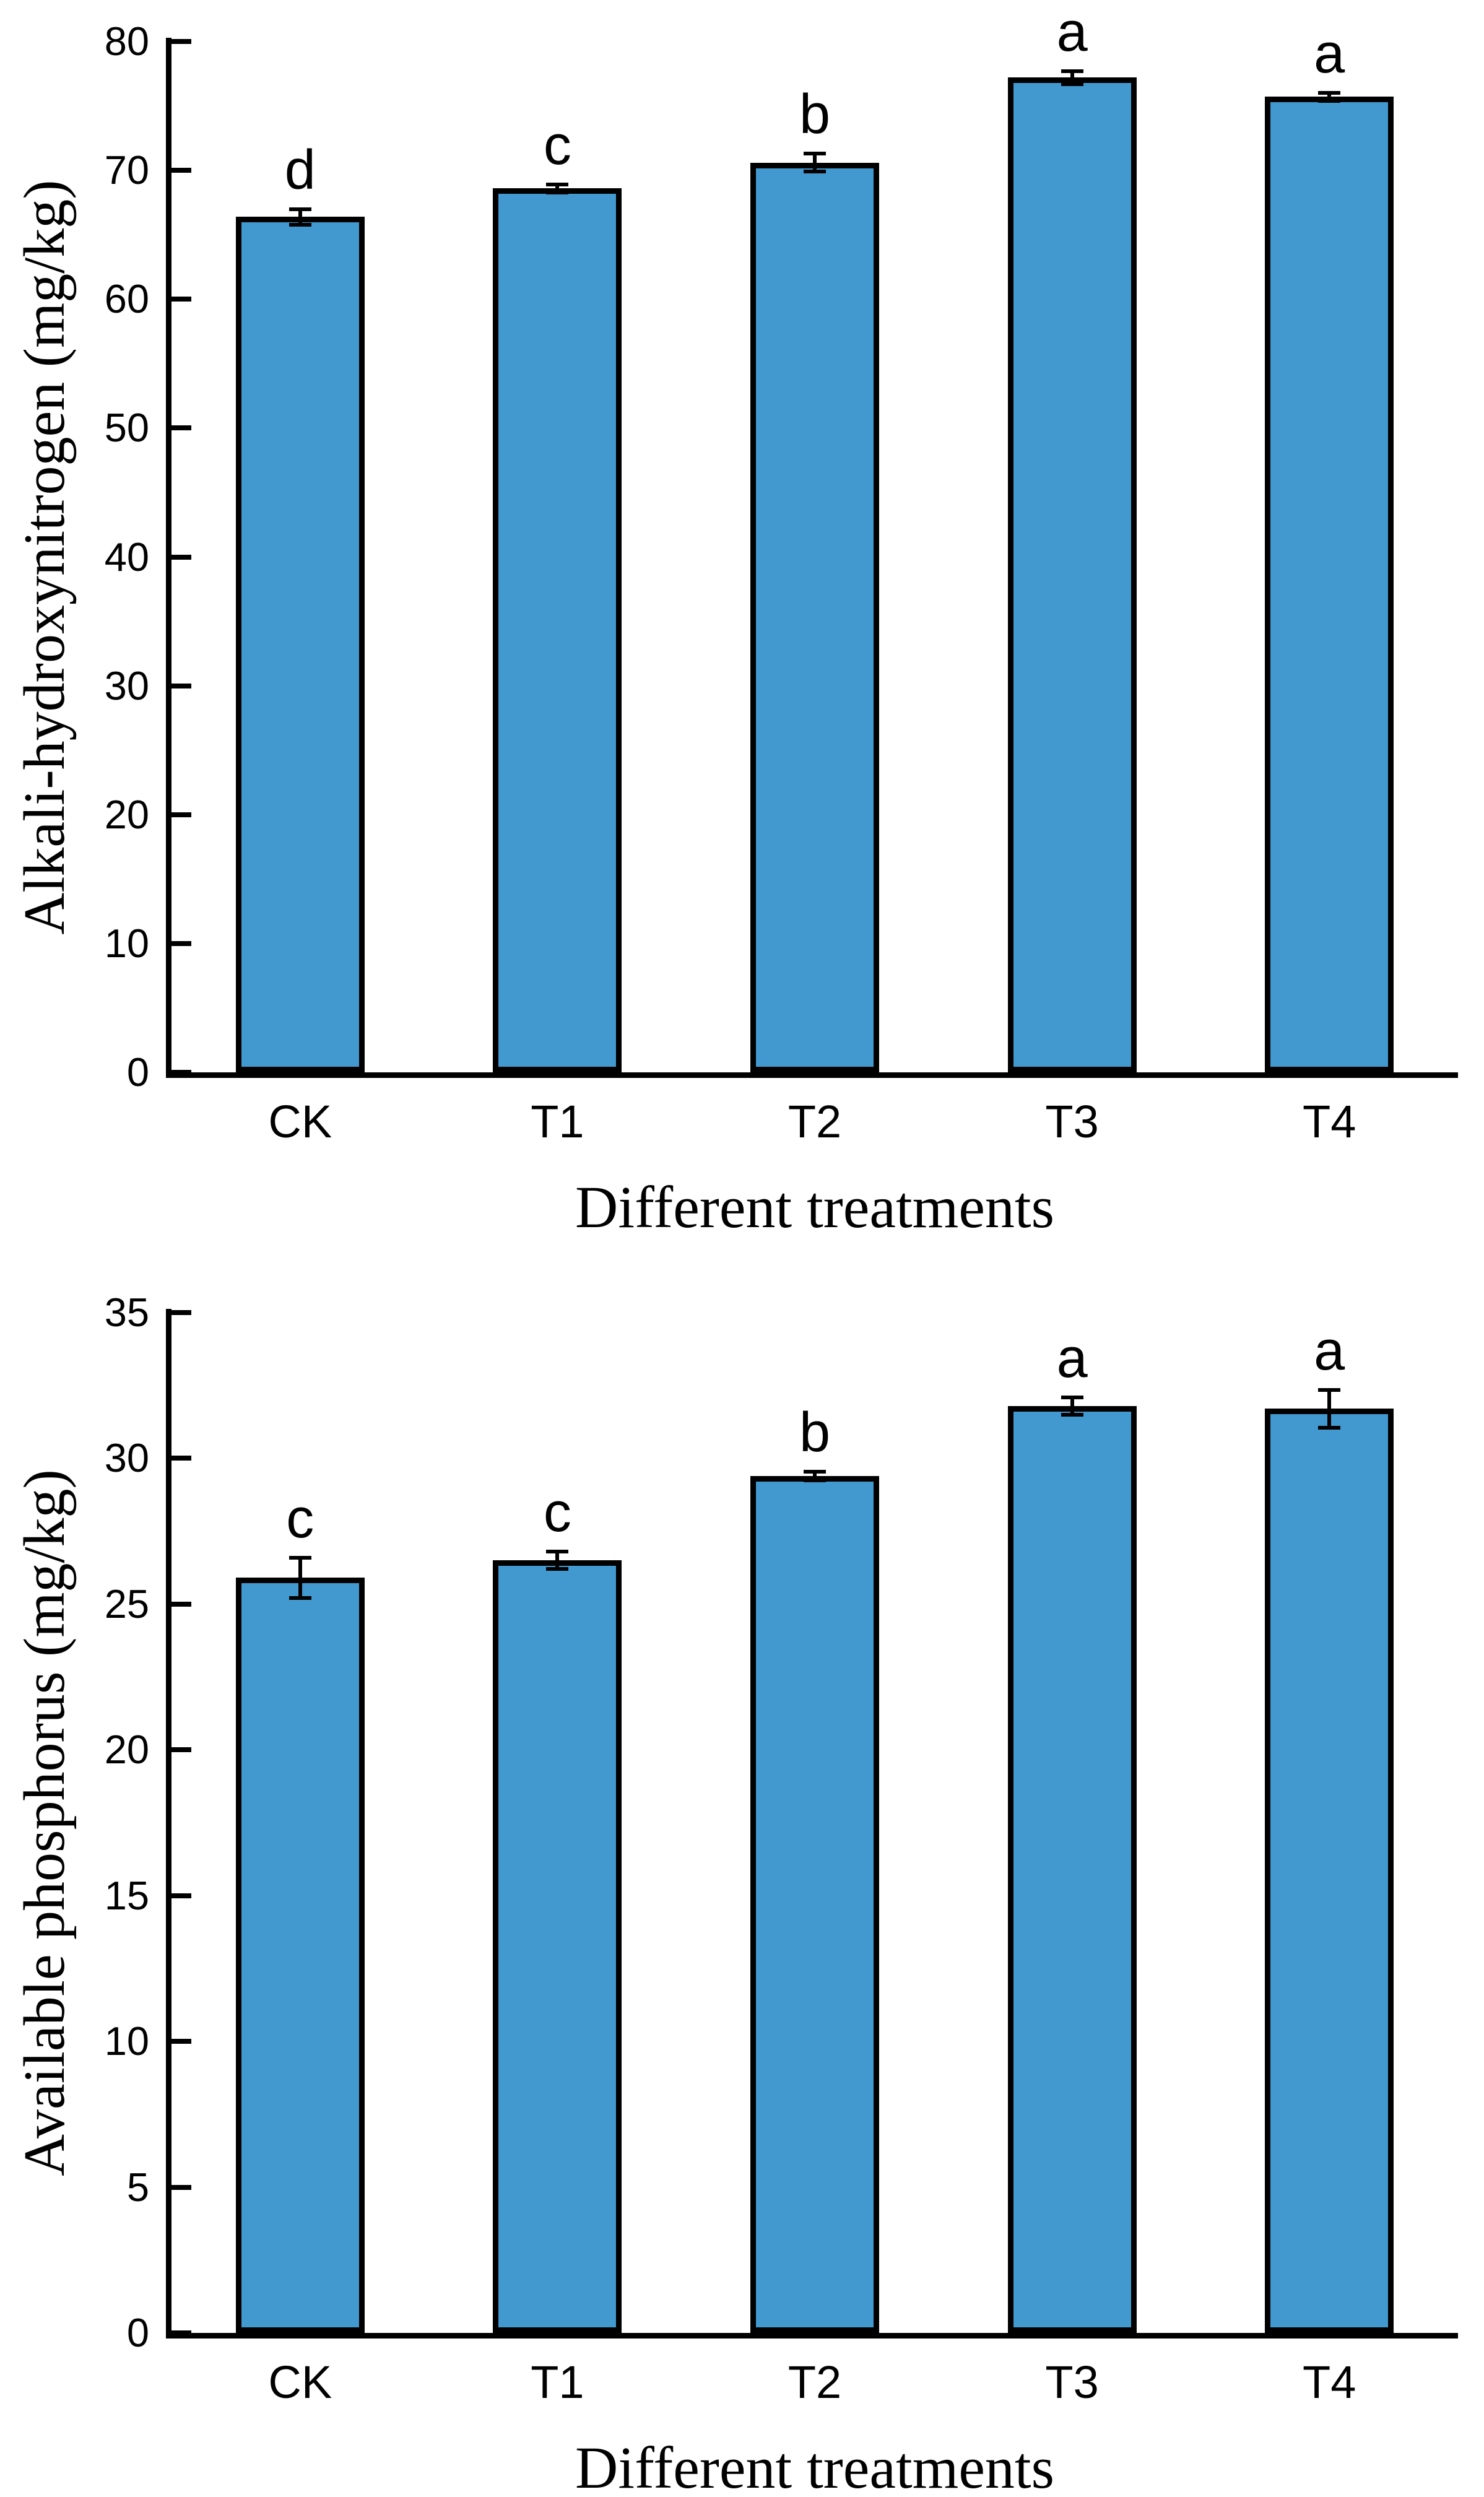  Describe the element at coordinates (127, 1312) in the screenshot. I see `y-tick-label: 35` at that location.